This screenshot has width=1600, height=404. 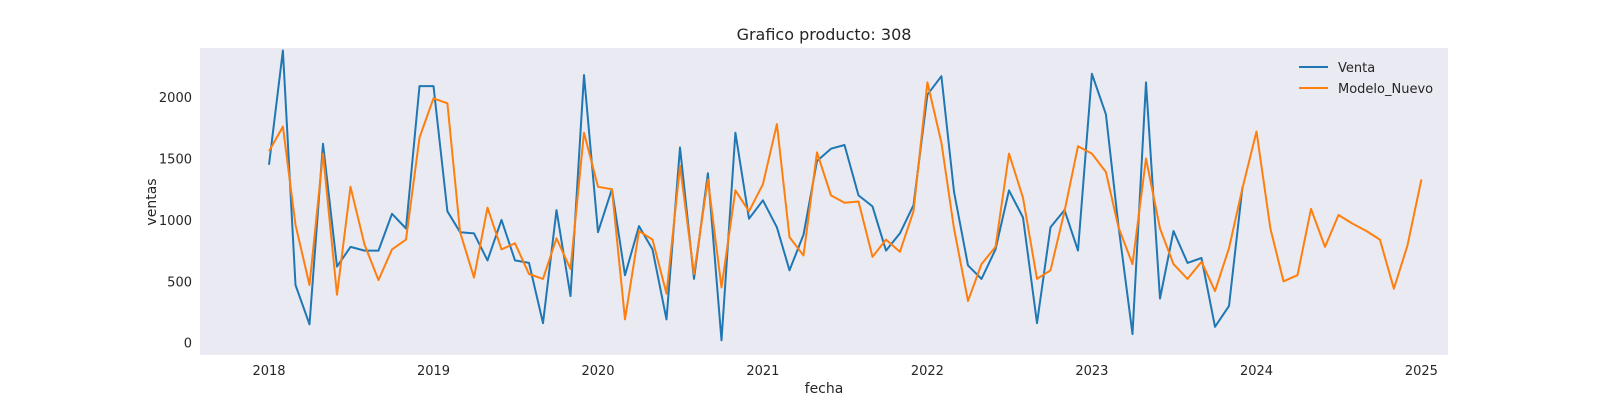 What do you see at coordinates (844, 371) in the screenshot?
I see `x-axis-ticks: 2018 2019 2020 2021 2022 2023 2024 2025` at bounding box center [844, 371].